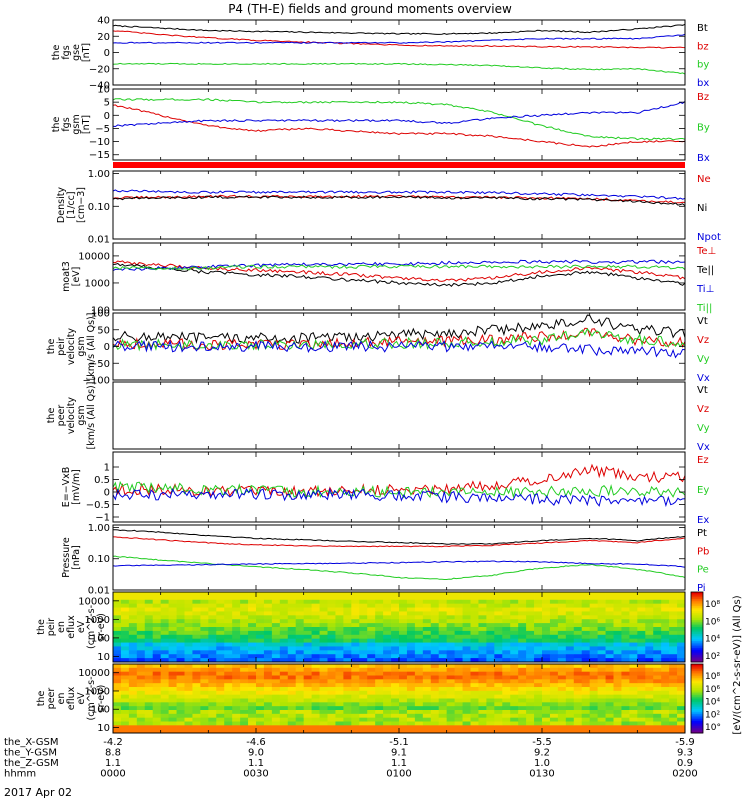 This screenshot has height=805, width=750. Describe the element at coordinates (56, 53) in the screenshot. I see `panel-0-ylabel-line: the` at that location.